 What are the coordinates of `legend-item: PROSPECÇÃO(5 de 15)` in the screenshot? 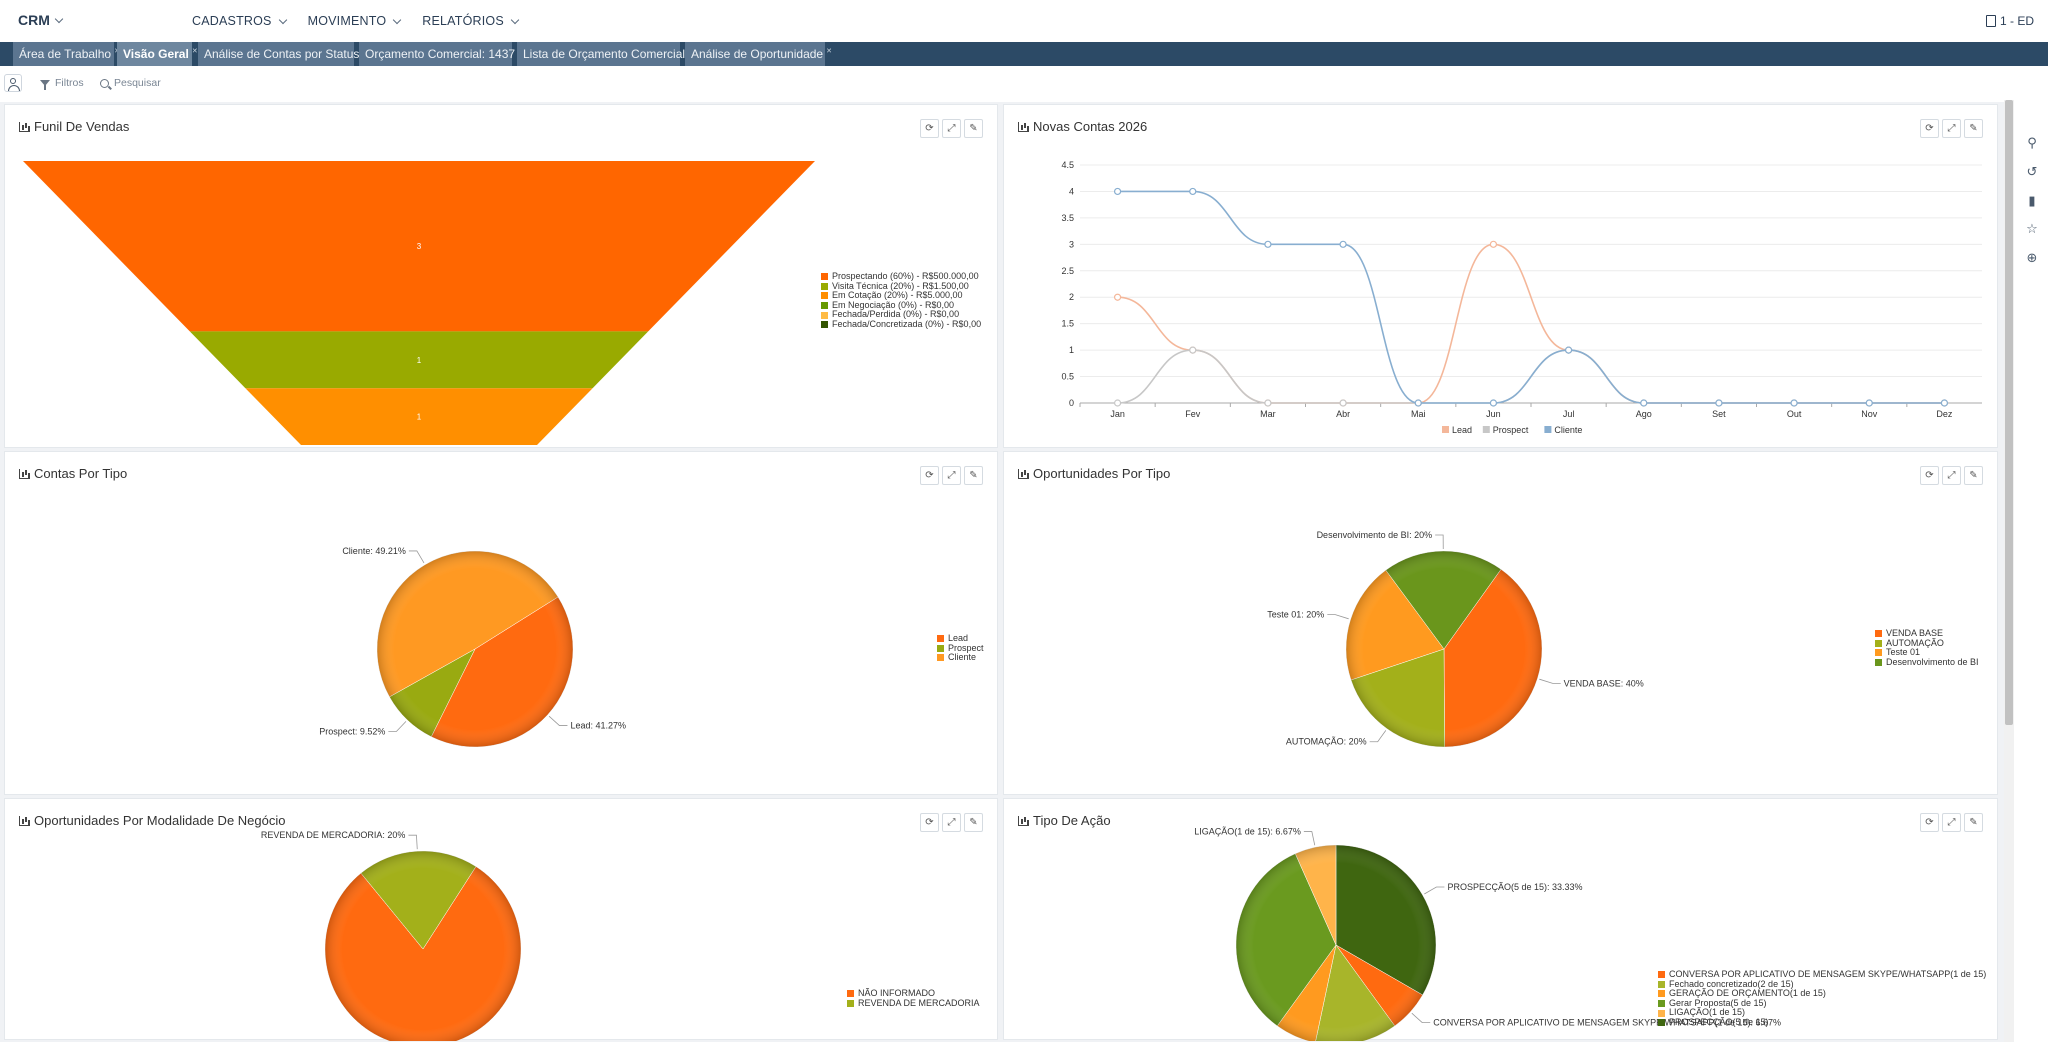 It's located at (1822, 1022).